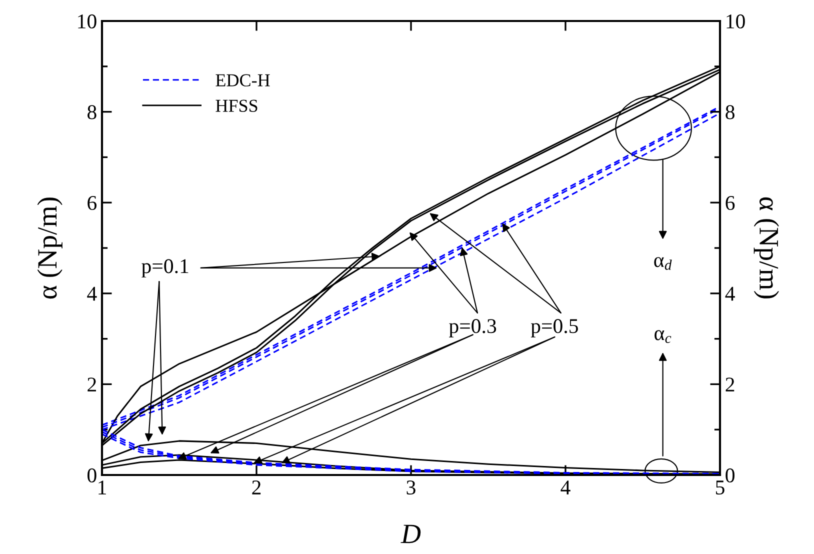 The image size is (814, 554). What do you see at coordinates (92, 385) in the screenshot?
I see `y-tick-label: 2` at bounding box center [92, 385].